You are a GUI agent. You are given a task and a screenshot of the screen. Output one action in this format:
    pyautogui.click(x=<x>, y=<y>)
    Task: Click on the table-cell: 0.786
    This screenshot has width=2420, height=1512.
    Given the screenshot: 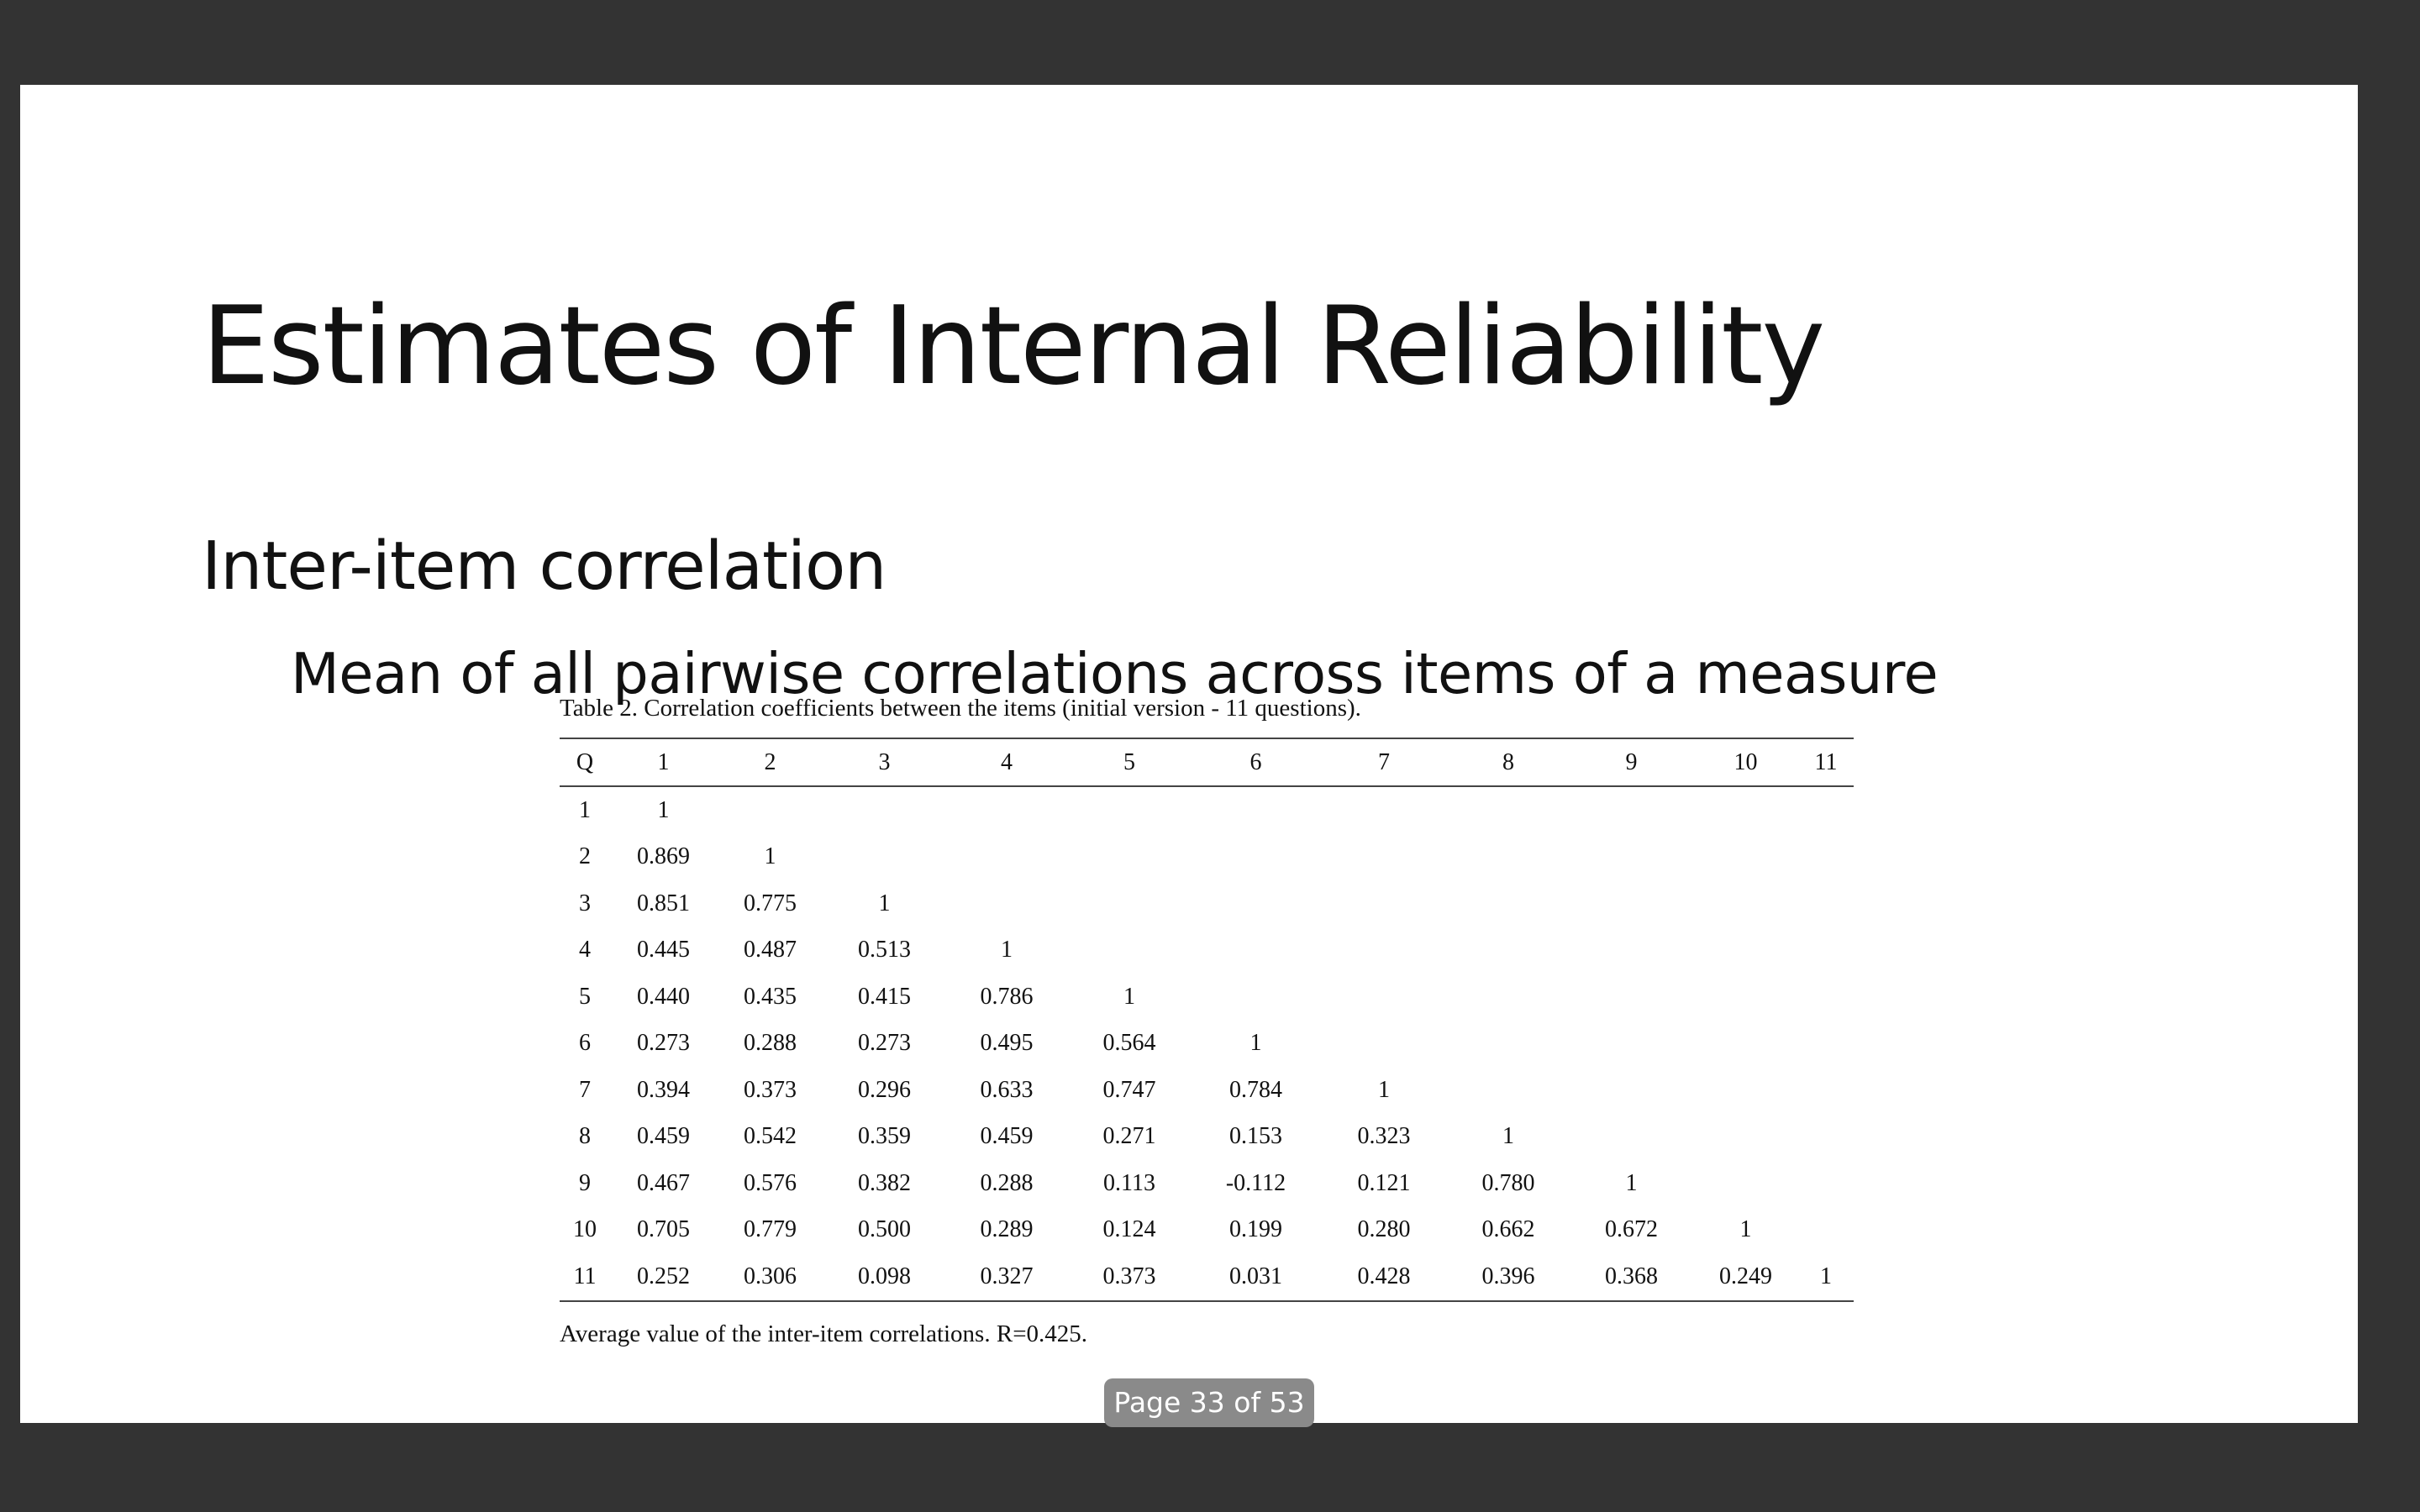 What is the action you would take?
    pyautogui.click(x=1007, y=996)
    